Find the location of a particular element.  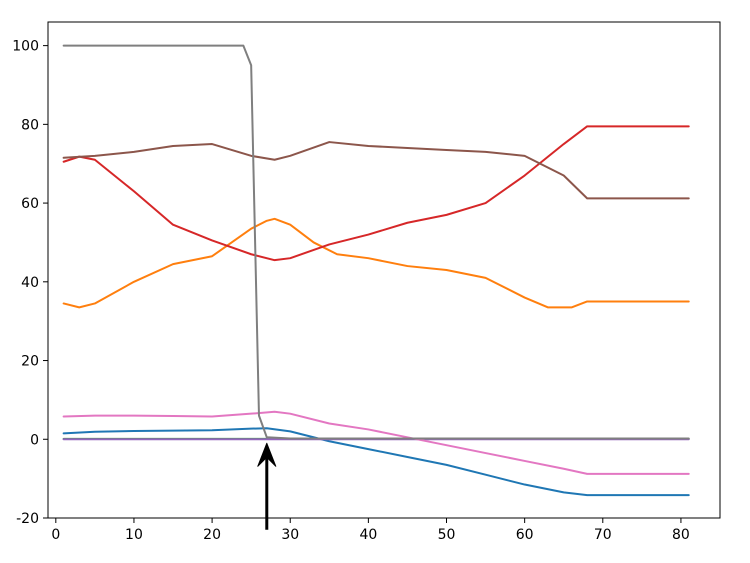

x-tick-label: 20 is located at coordinates (212, 535).